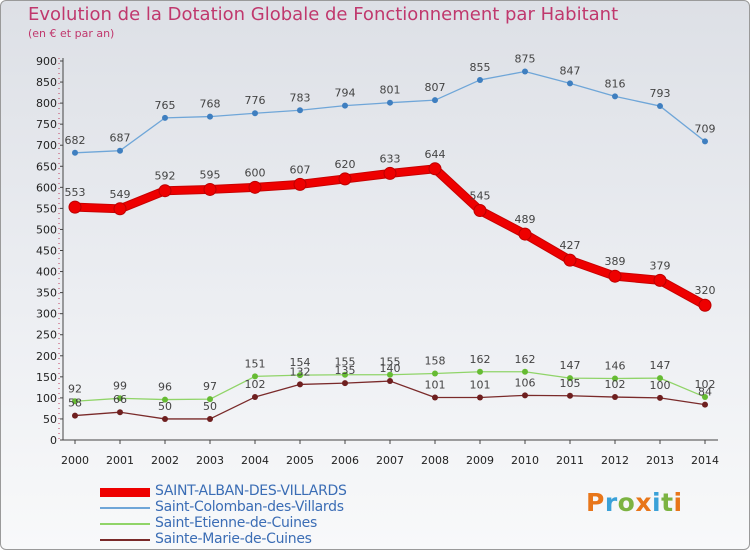 This screenshot has height=550, width=750. I want to click on y-tick-label: 250, so click(46, 335).